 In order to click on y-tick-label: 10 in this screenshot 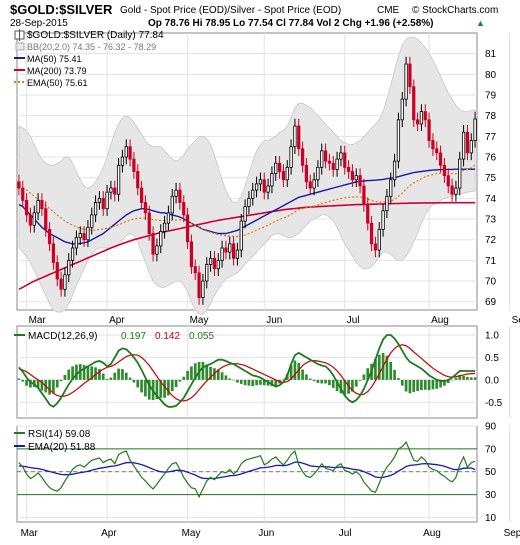, I will do `click(491, 518)`.